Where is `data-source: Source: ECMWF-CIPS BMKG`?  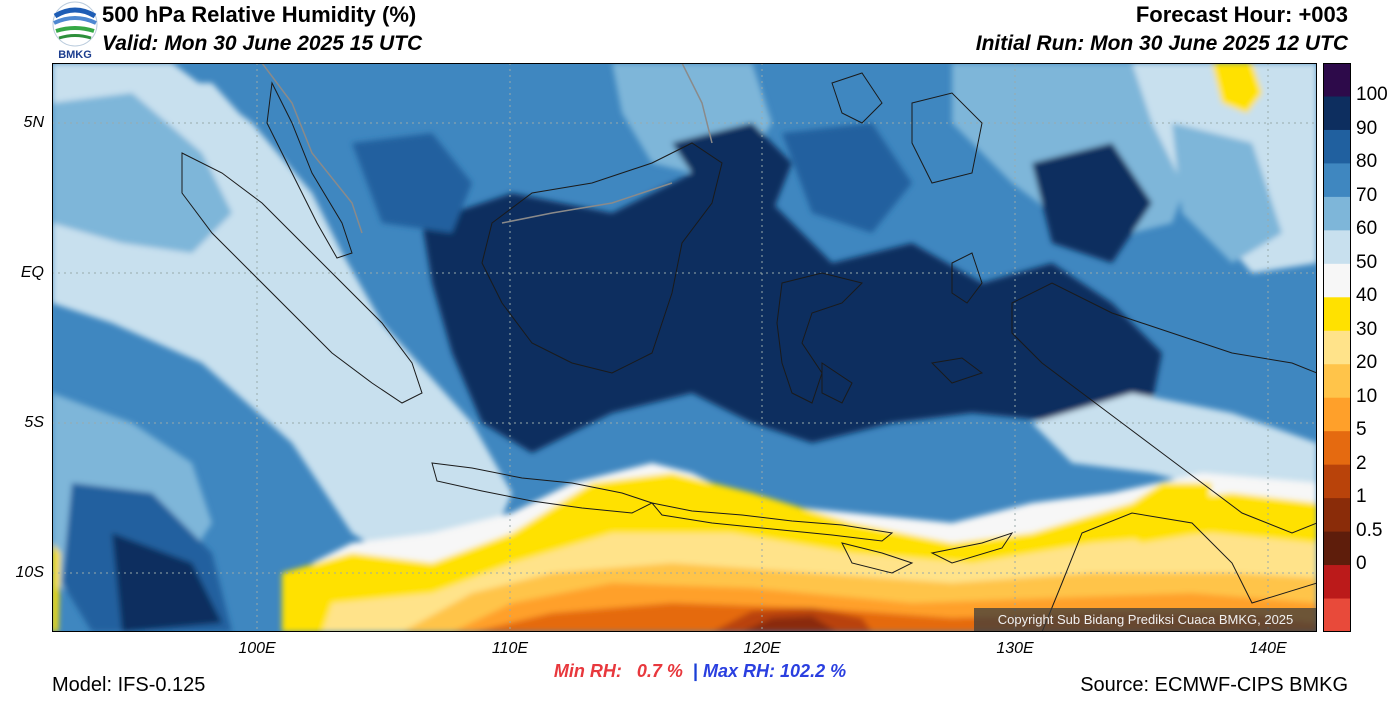 data-source: Source: ECMWF-CIPS BMKG is located at coordinates (1214, 685).